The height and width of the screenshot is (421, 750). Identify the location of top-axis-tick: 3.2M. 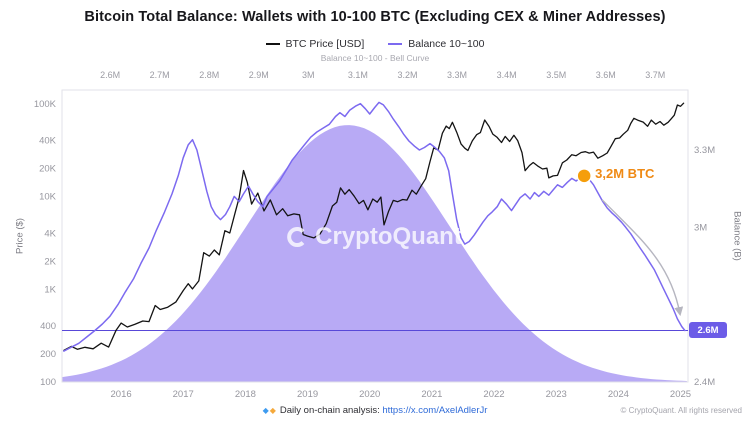
(407, 75).